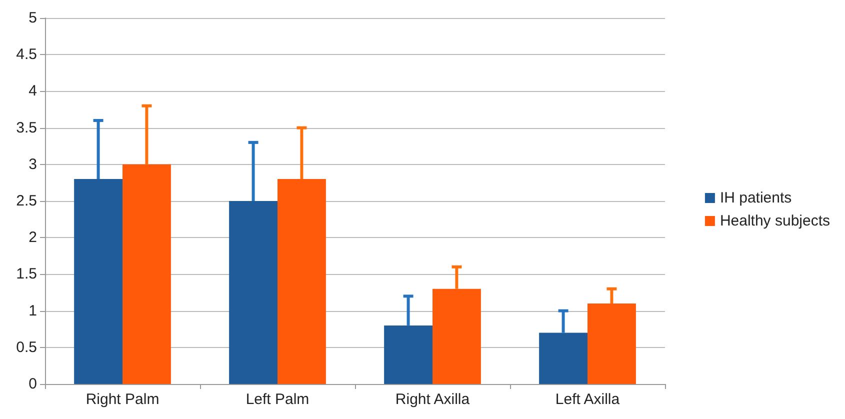  Describe the element at coordinates (32, 18) in the screenshot. I see `y-tick-label: 5` at that location.